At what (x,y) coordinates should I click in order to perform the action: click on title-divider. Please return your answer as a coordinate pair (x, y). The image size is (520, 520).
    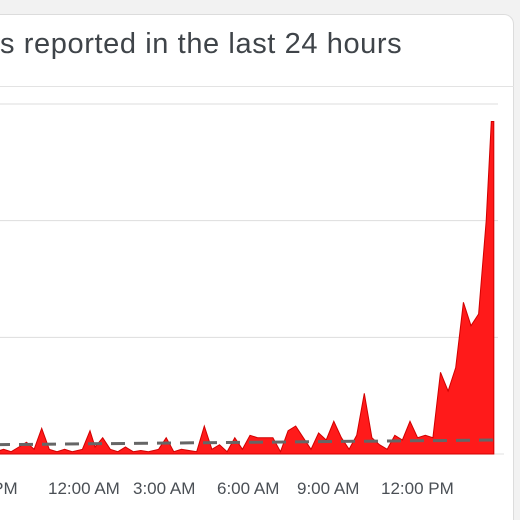
    Looking at the image, I should click on (257, 86).